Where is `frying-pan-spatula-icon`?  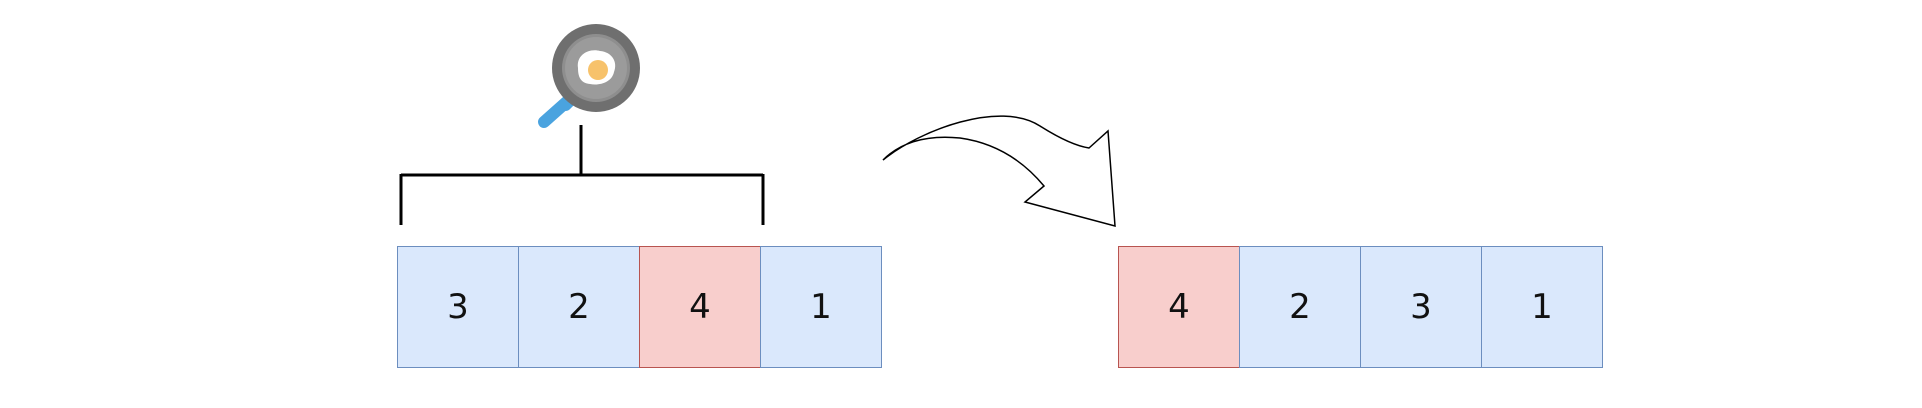
frying-pan-spatula-icon is located at coordinates (589, 76).